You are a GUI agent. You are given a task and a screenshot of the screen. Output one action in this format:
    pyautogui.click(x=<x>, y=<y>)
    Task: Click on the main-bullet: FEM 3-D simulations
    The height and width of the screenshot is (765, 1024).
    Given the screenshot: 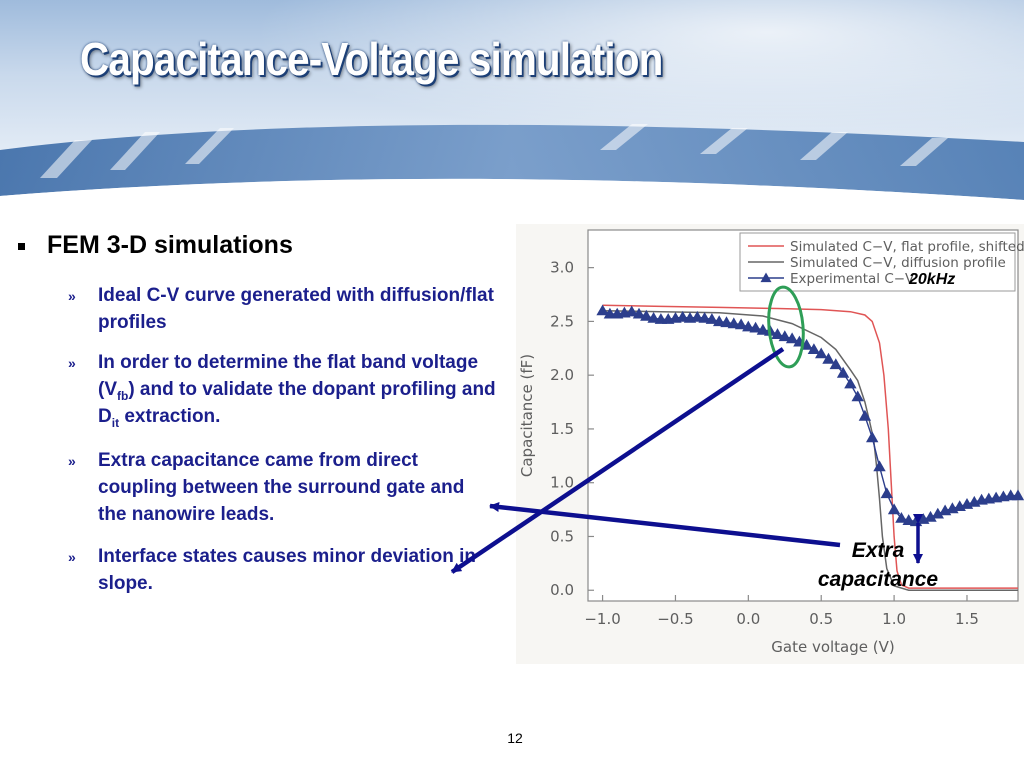 What is the action you would take?
    pyautogui.click(x=155, y=245)
    